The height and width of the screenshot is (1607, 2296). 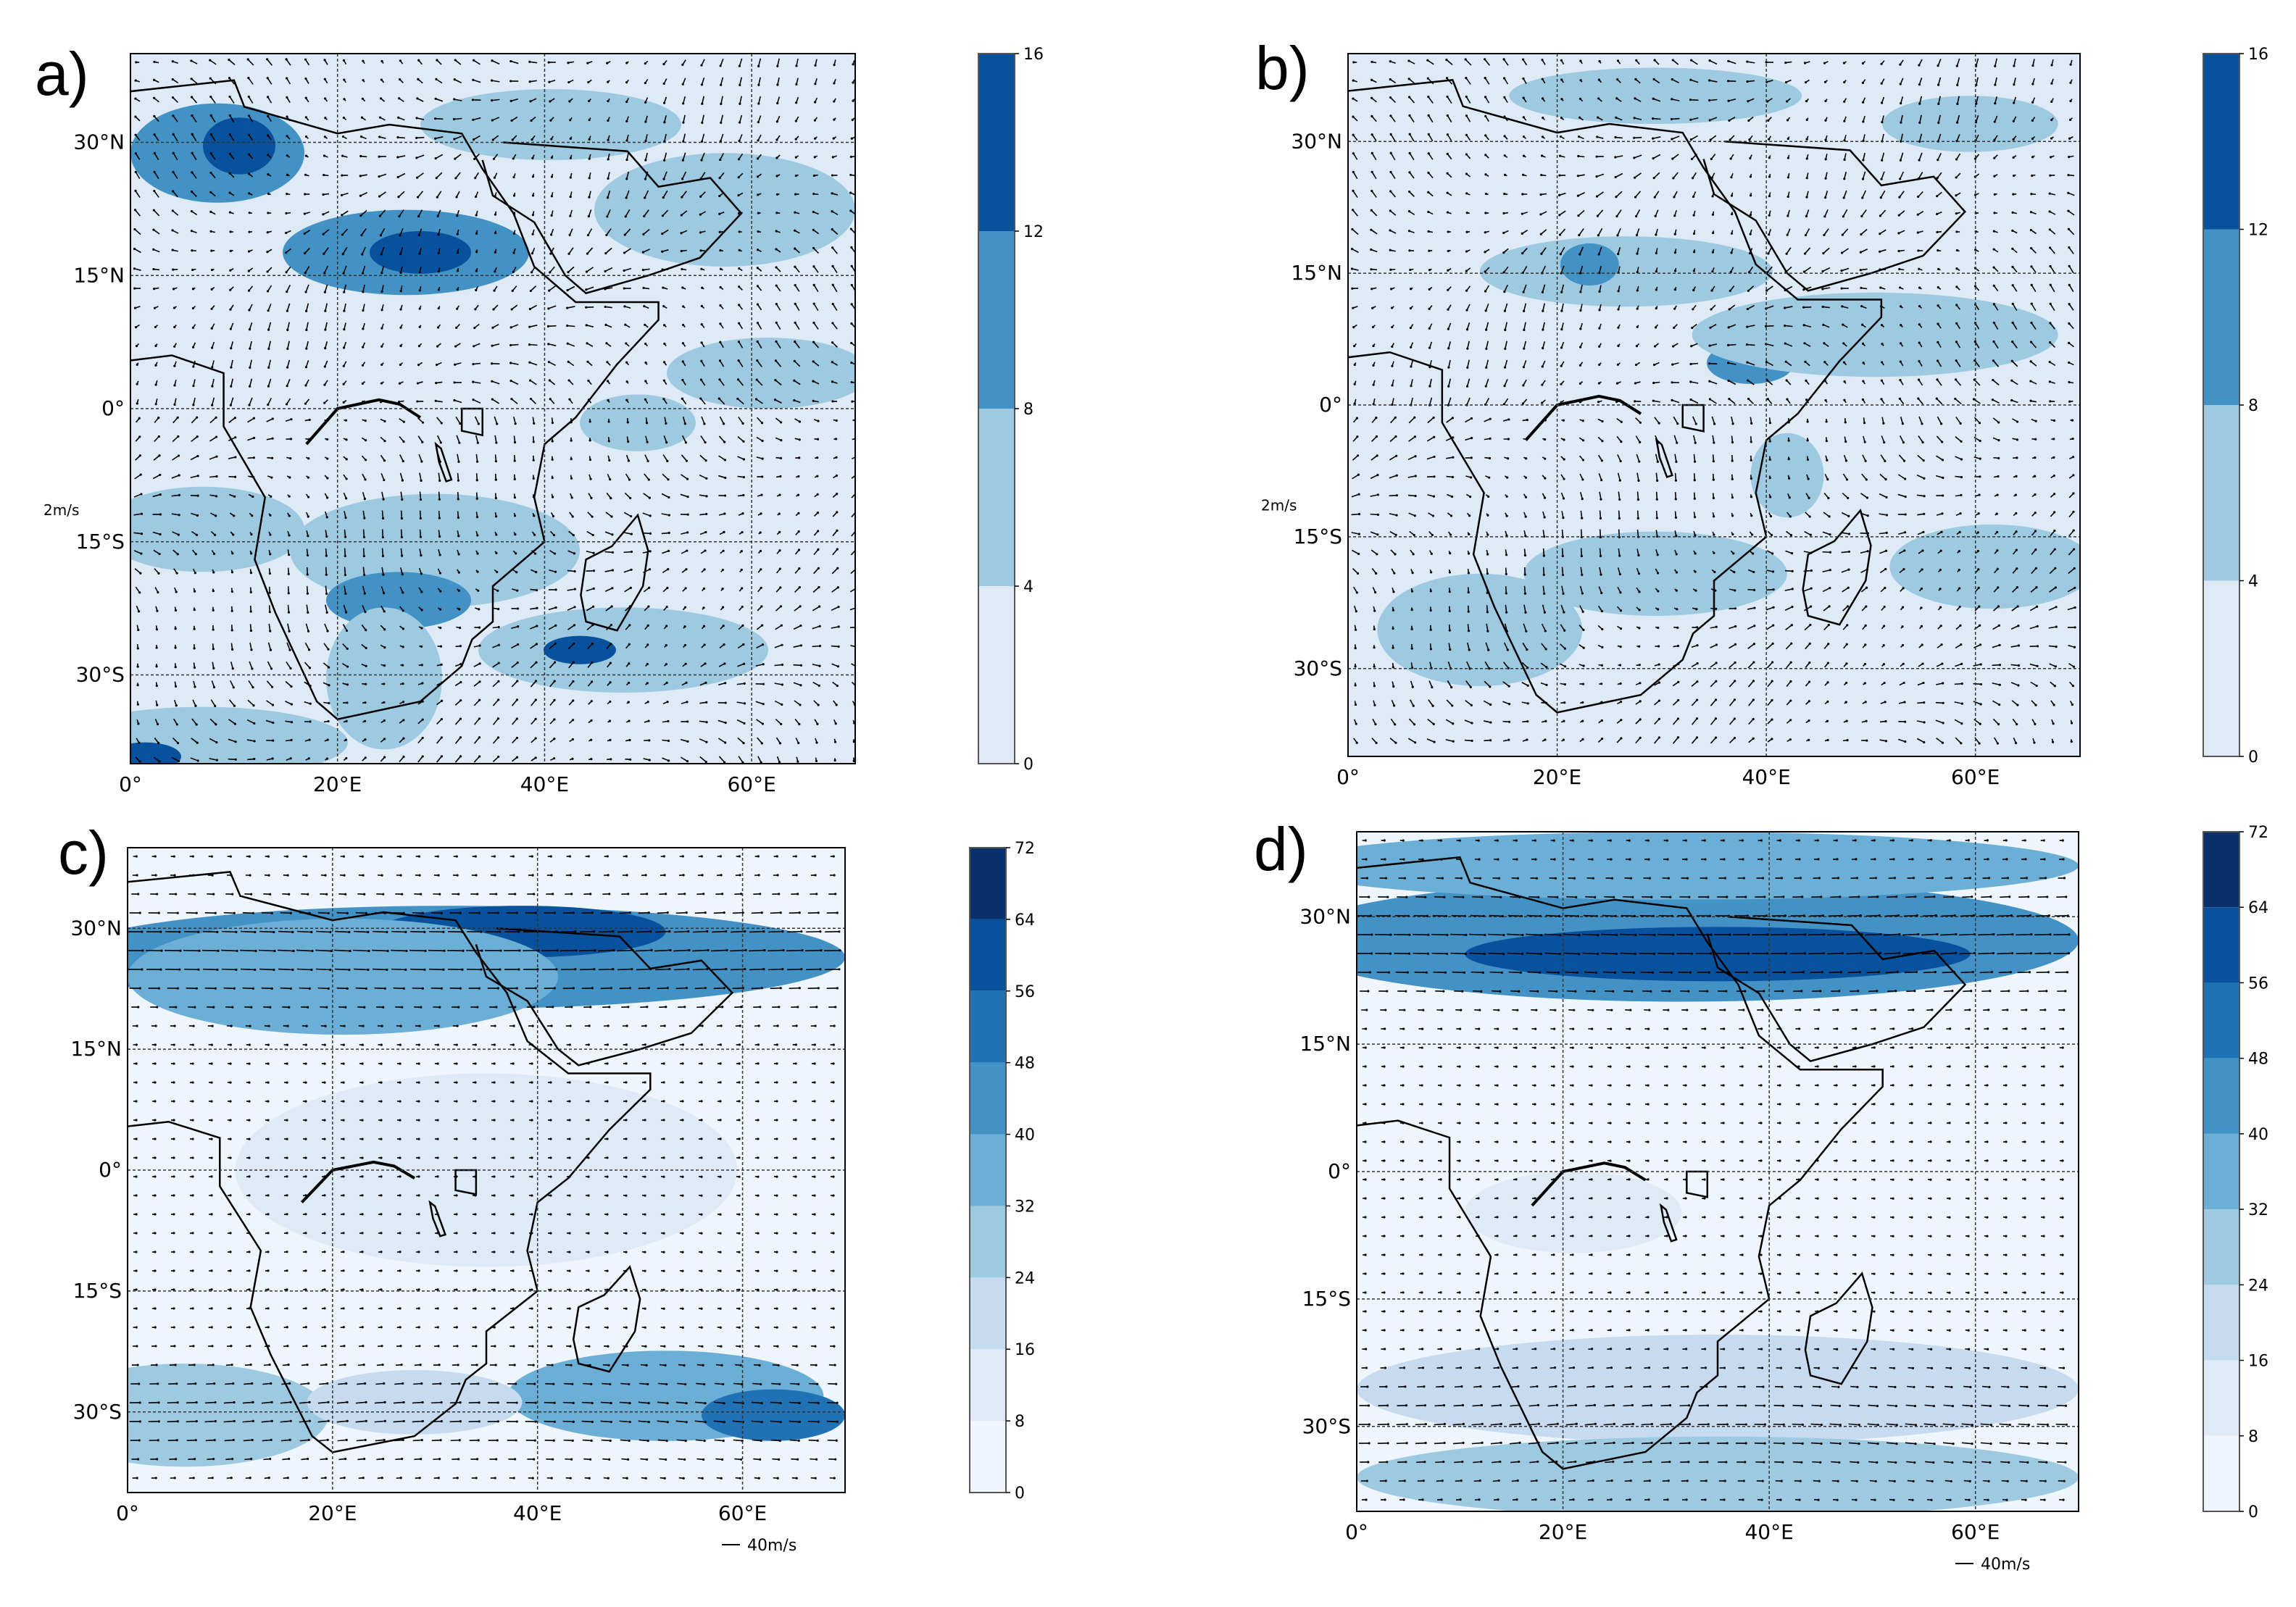 What do you see at coordinates (83, 852) in the screenshot?
I see `panel-letter: c)` at bounding box center [83, 852].